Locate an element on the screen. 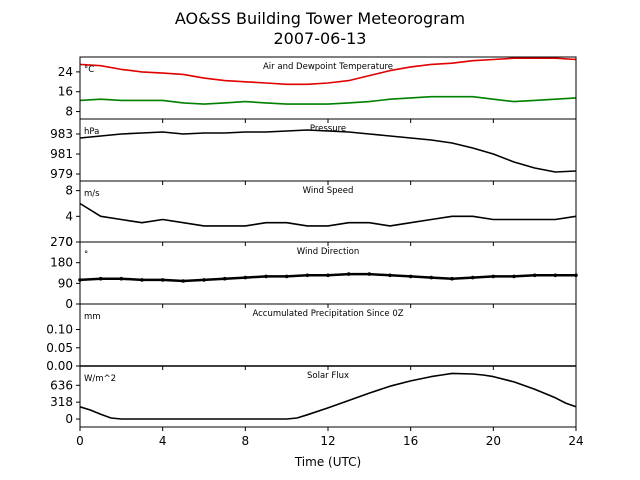  panel-unit-label: W/m^2 is located at coordinates (100, 379).